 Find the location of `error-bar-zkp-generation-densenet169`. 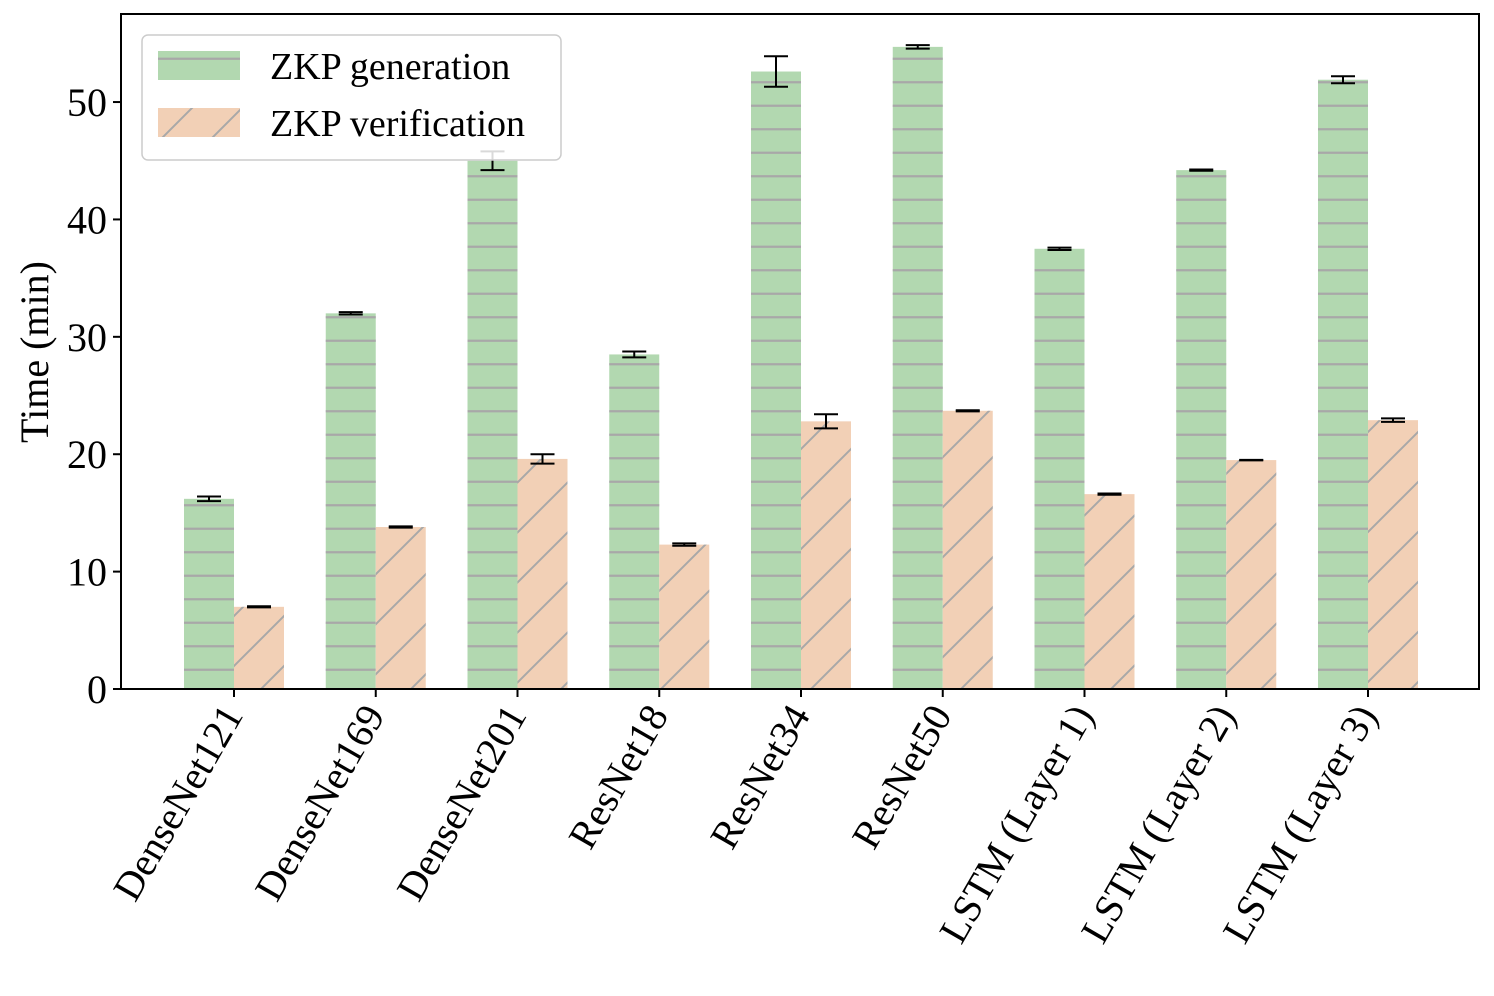

error-bar-zkp-generation-densenet169 is located at coordinates (350, 313).